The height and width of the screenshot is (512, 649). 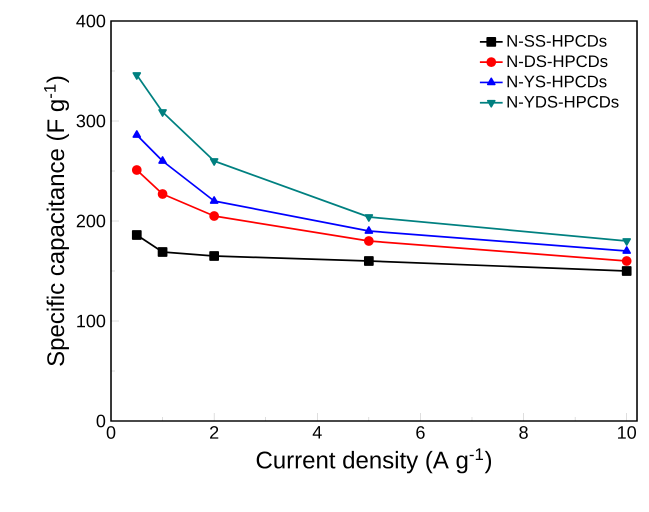 What do you see at coordinates (56, 221) in the screenshot?
I see `y-axis-title: Specific capacitance (F g$^{-1}$)` at bounding box center [56, 221].